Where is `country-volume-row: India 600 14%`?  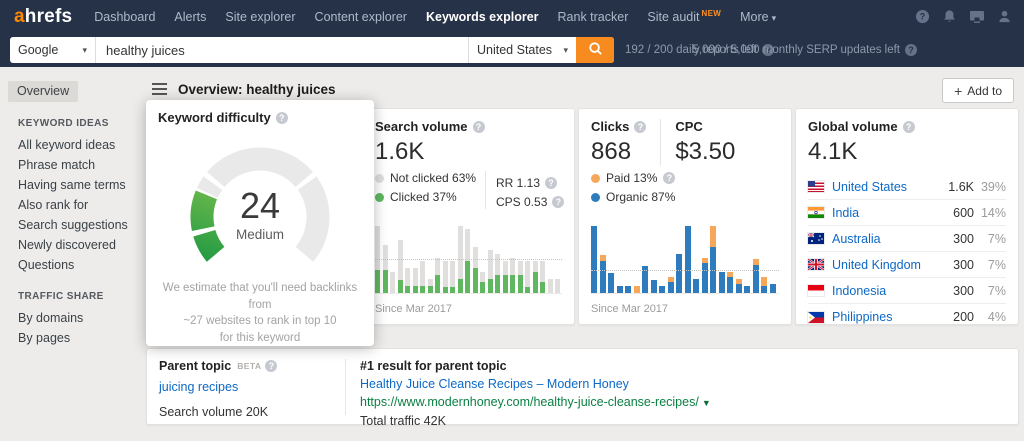 country-volume-row: India 600 14% is located at coordinates (907, 213).